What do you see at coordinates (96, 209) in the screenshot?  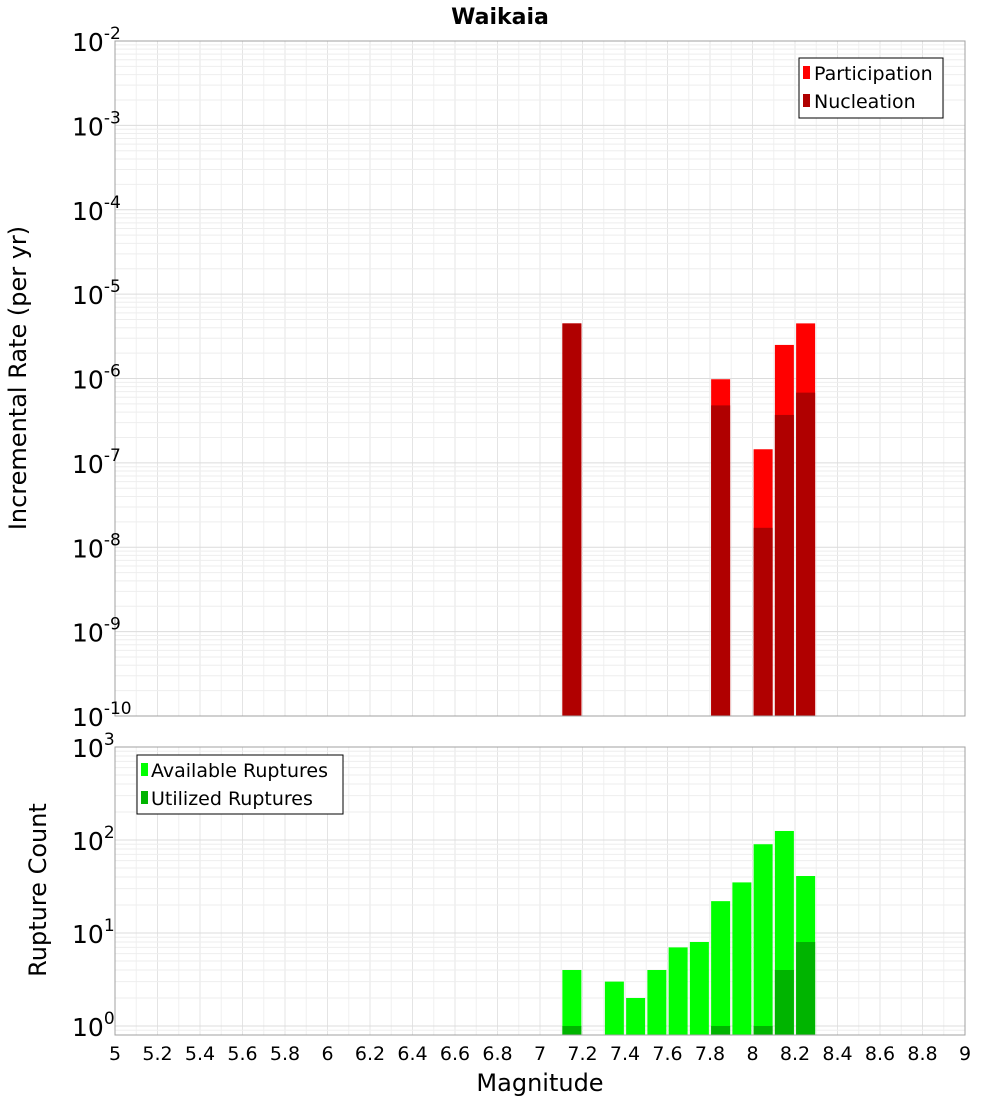 I see `top-y-tick-label: 10⁻⁴` at bounding box center [96, 209].